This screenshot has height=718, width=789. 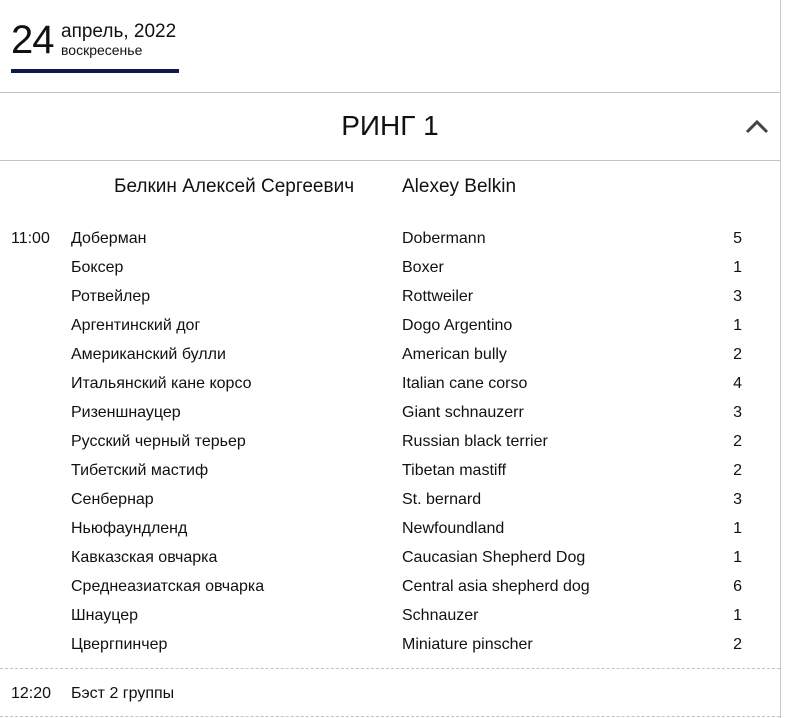 I want to click on breed-name-en: Tibetan mastiff, so click(x=454, y=470).